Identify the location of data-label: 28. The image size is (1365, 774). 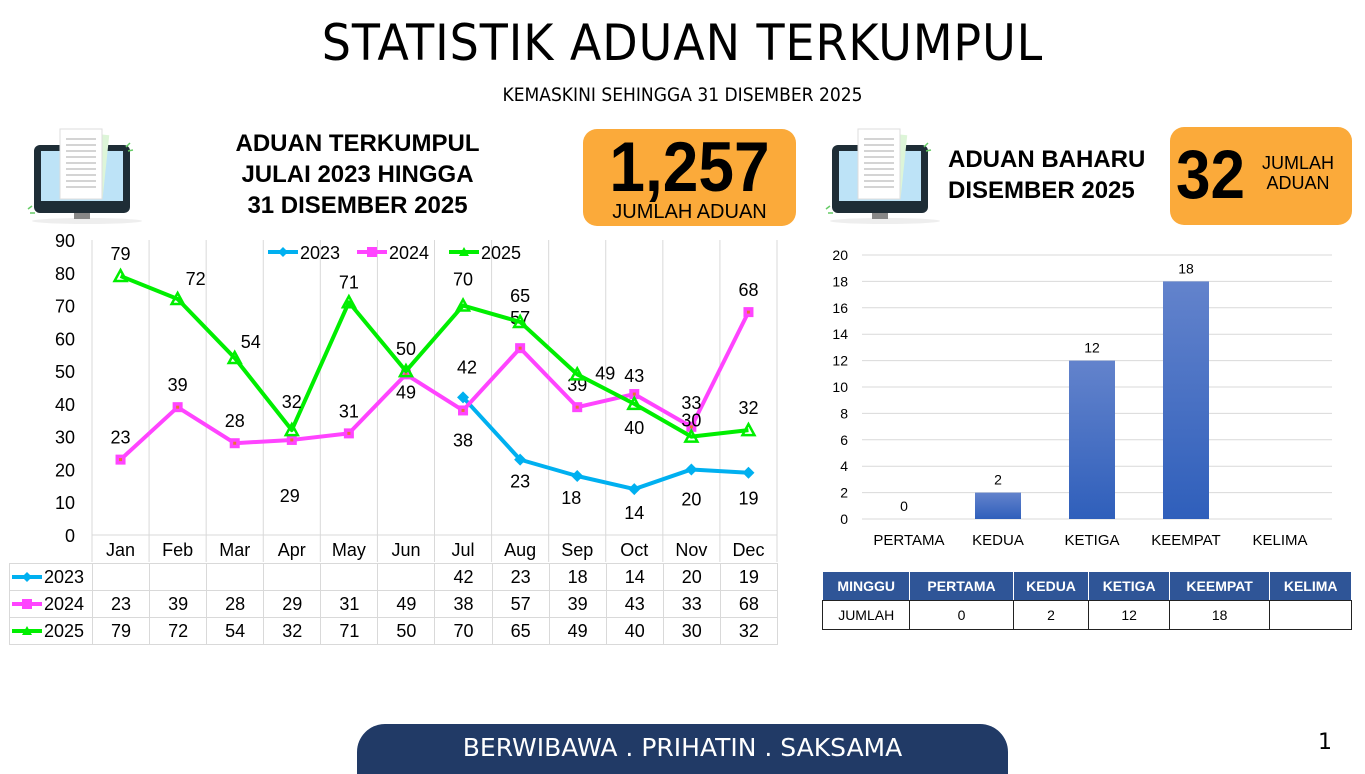
(235, 421).